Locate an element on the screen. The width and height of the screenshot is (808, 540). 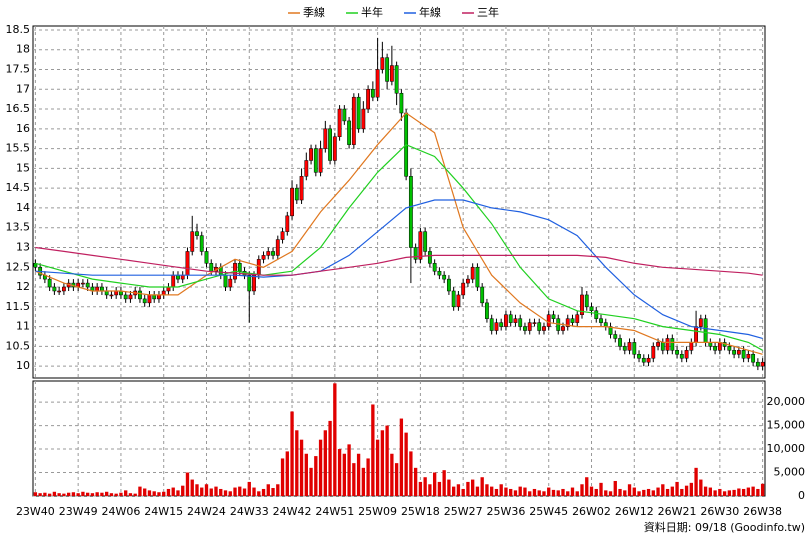
y2-tick-label: 0 is located at coordinates (801, 495).